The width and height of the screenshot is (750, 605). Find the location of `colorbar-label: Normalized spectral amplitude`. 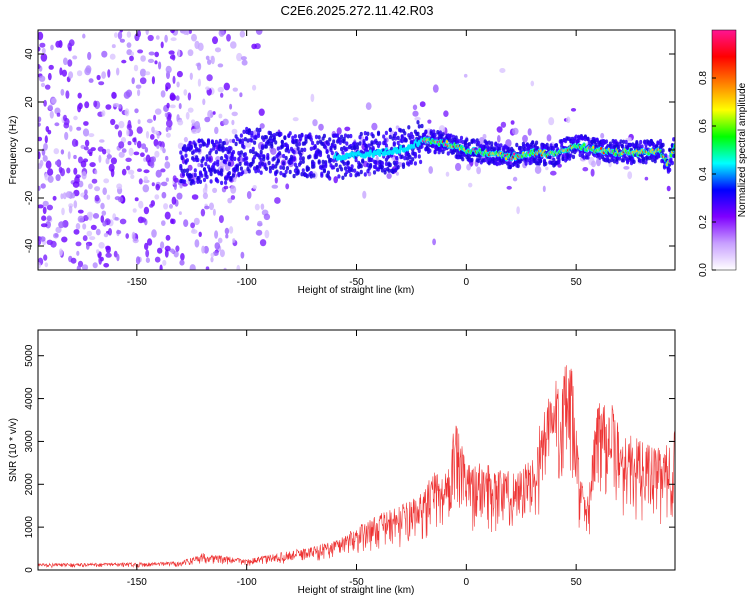

colorbar-label: Normalized spectral amplitude is located at coordinates (742, 149).